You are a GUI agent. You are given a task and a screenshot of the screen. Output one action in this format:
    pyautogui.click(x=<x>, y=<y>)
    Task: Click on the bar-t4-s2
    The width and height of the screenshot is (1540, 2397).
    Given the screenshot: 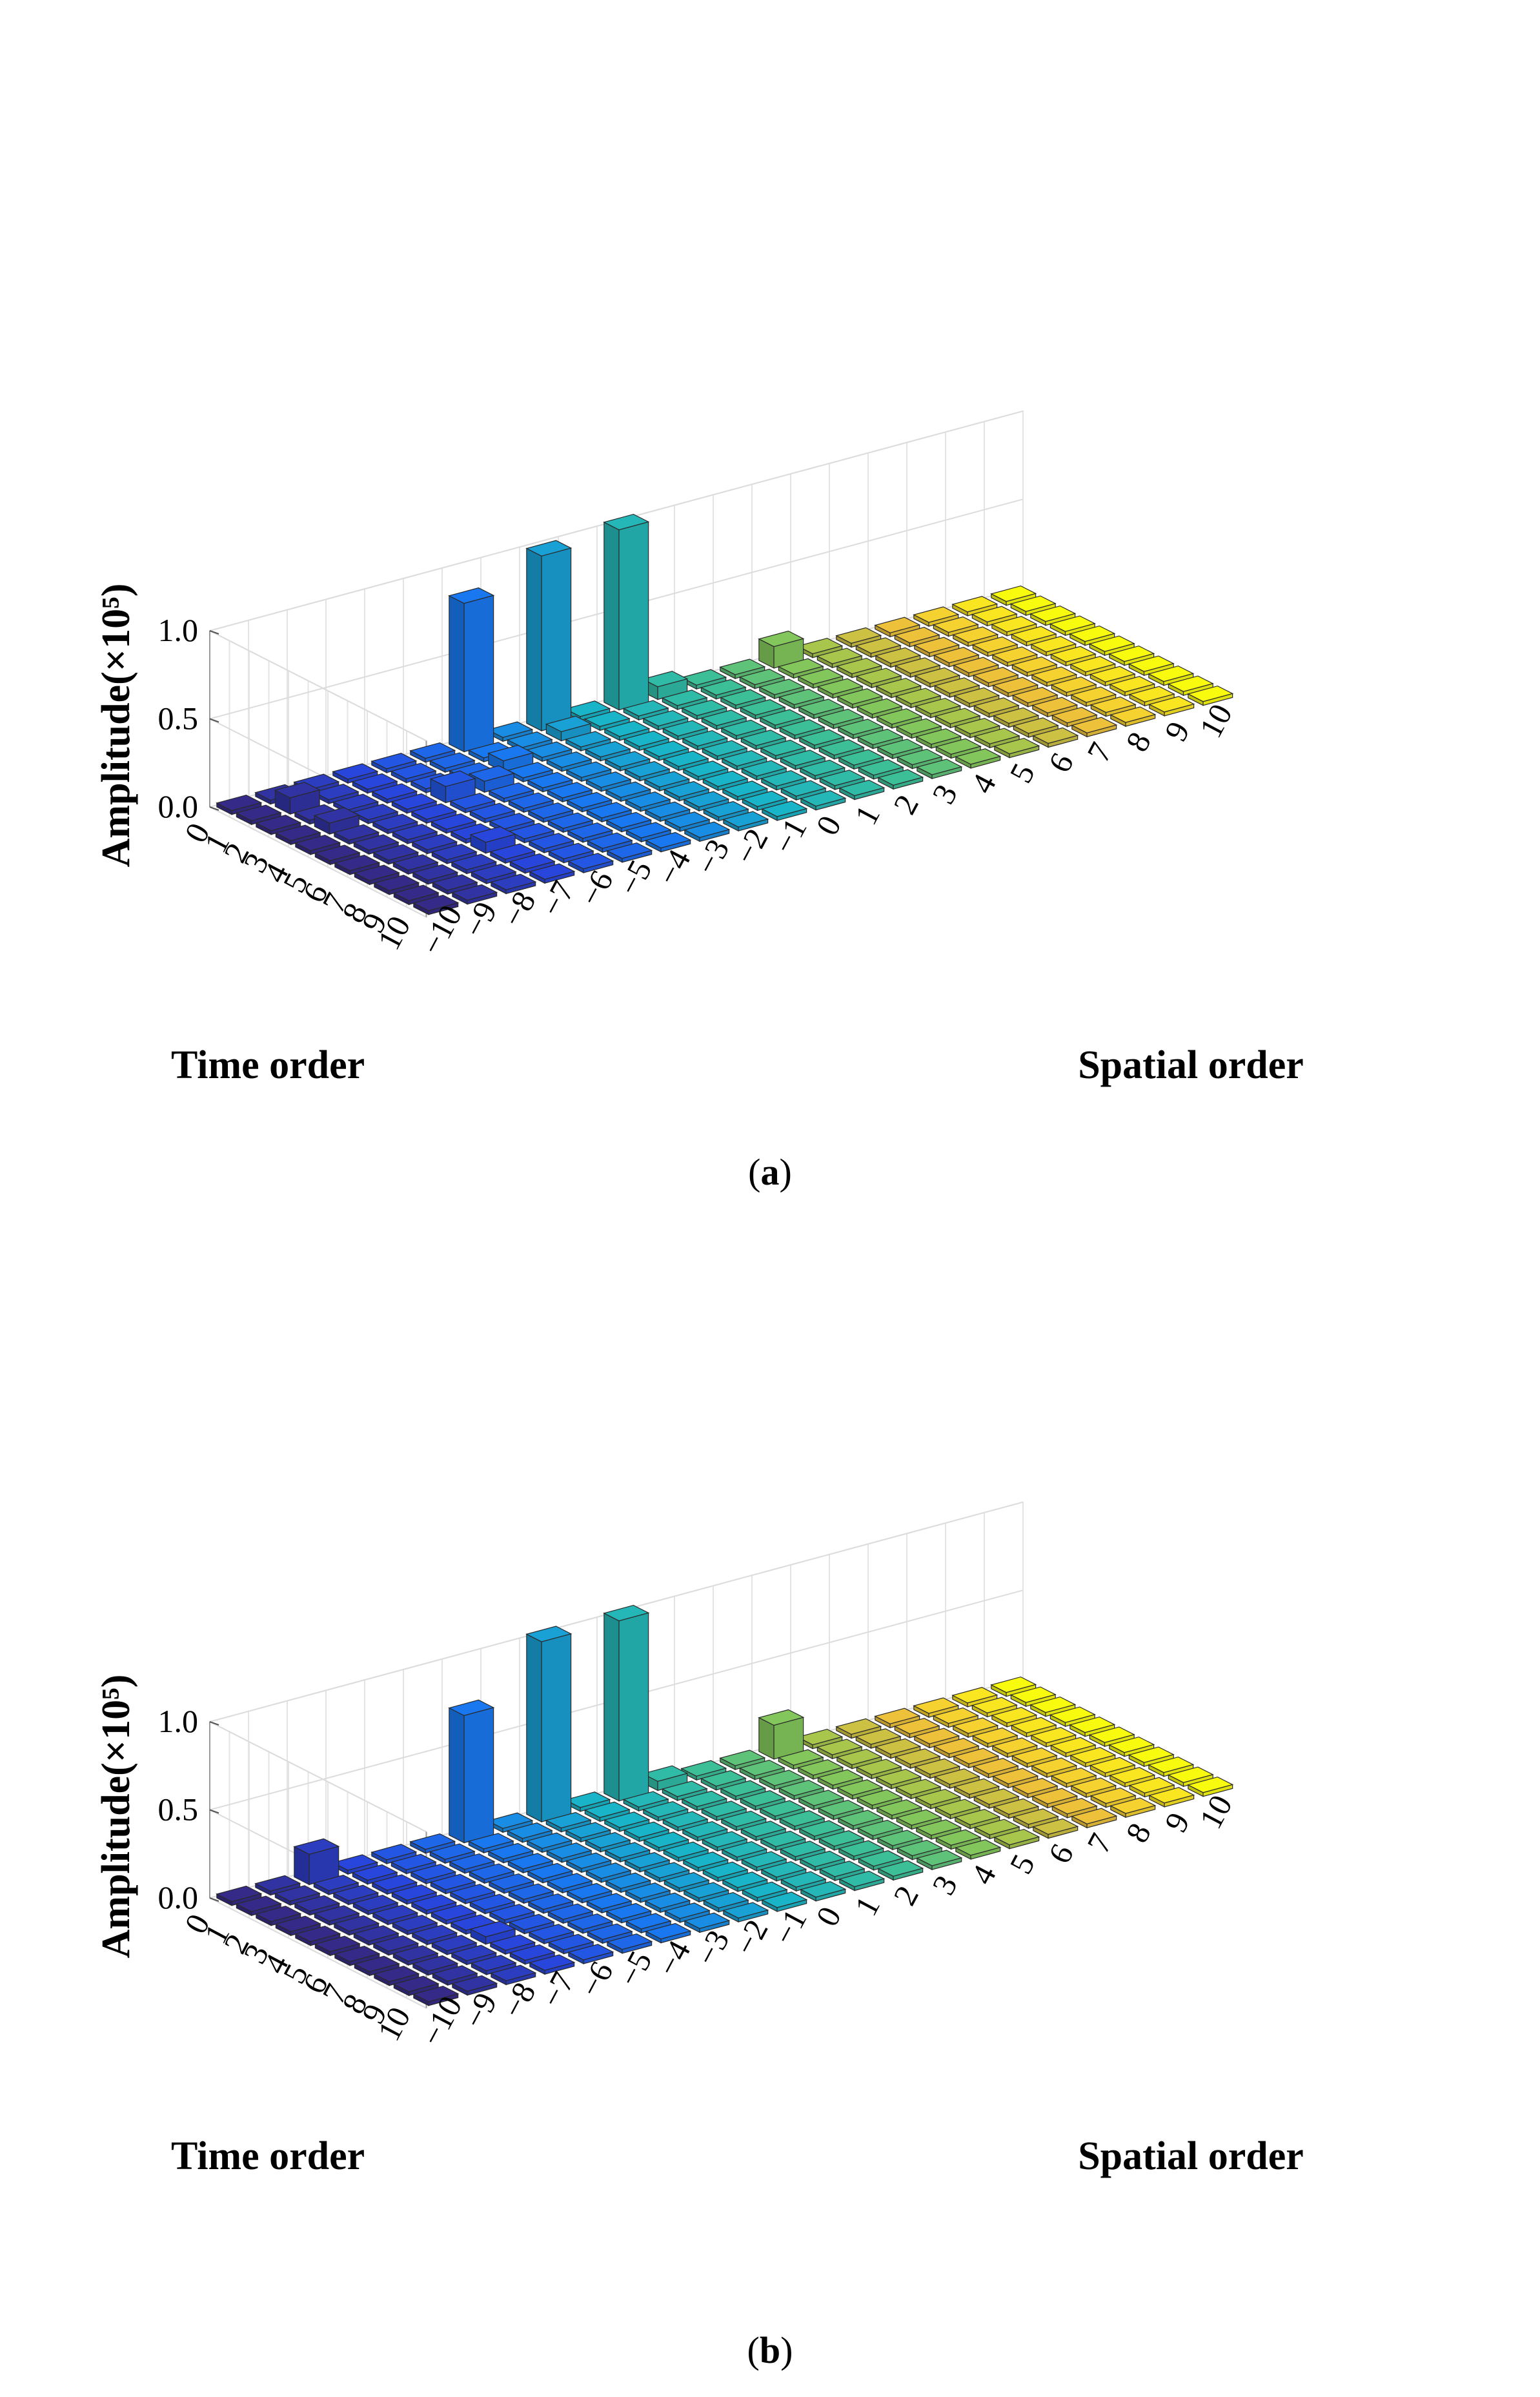 What is the action you would take?
    pyautogui.click(x=782, y=719)
    